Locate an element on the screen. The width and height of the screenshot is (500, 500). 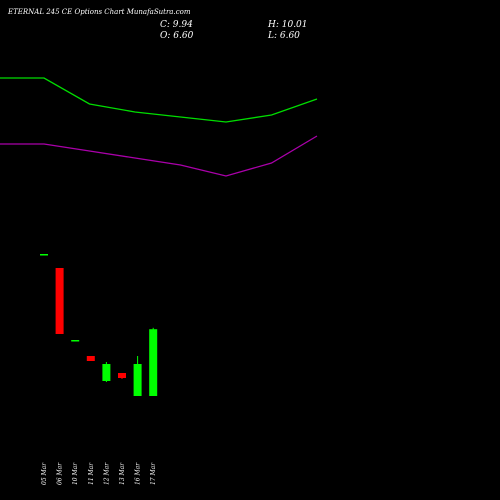
open-readout: O: 6.60 is located at coordinates (177, 36).